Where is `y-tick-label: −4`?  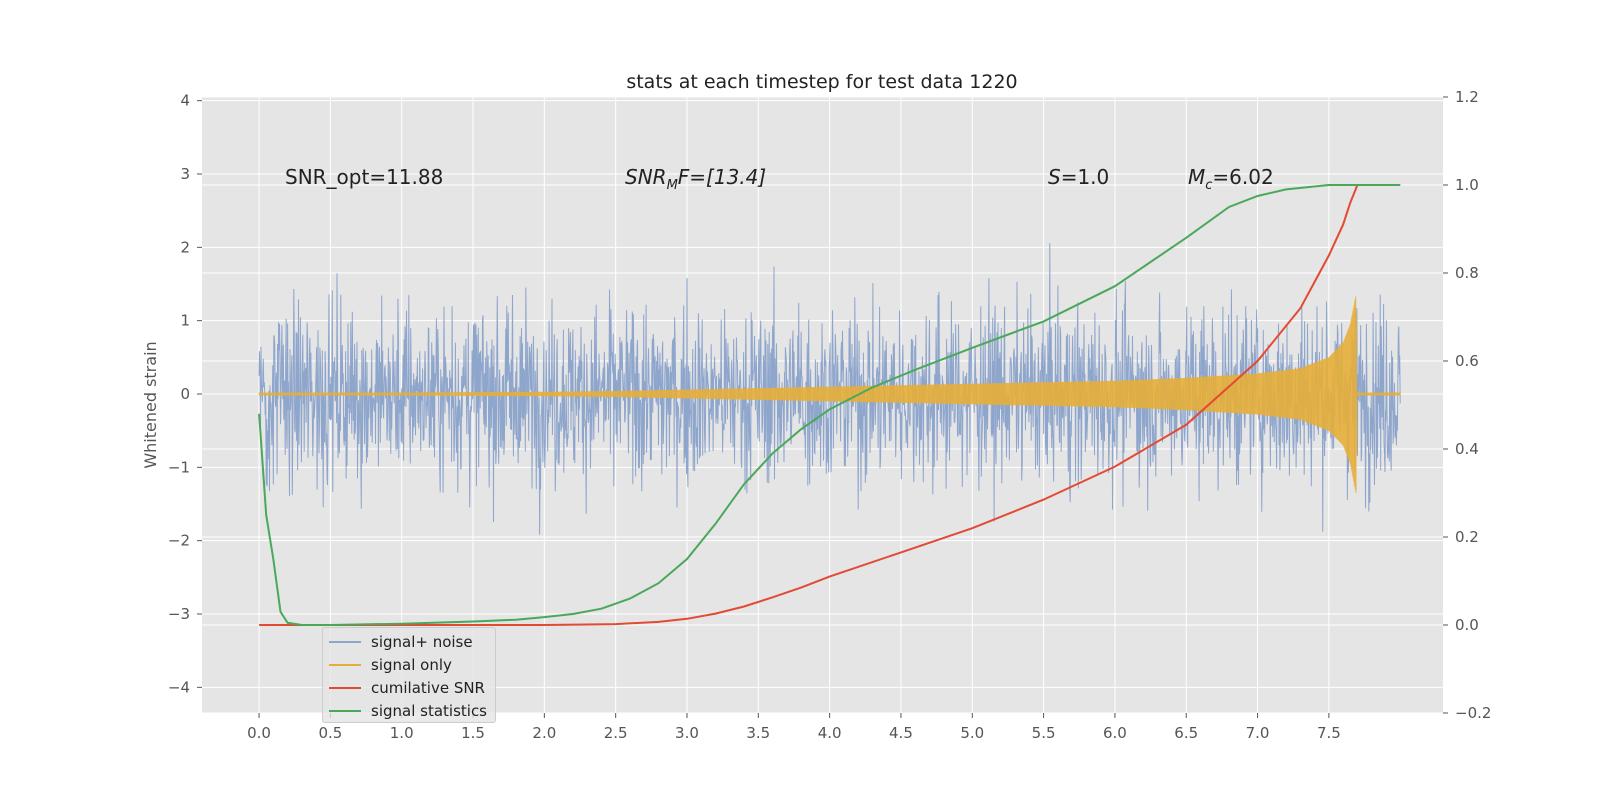
y-tick-label: −4 is located at coordinates (179, 687).